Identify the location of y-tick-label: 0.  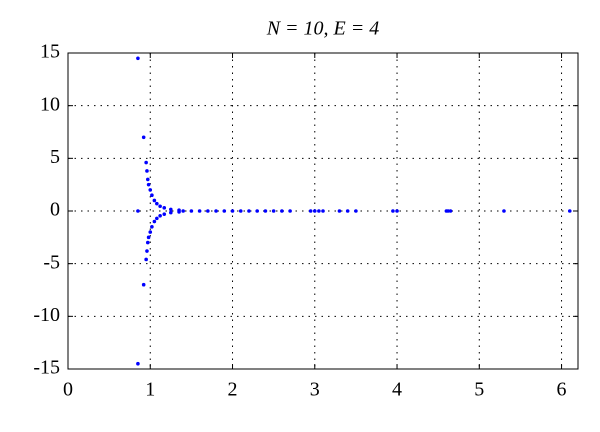
(55, 210).